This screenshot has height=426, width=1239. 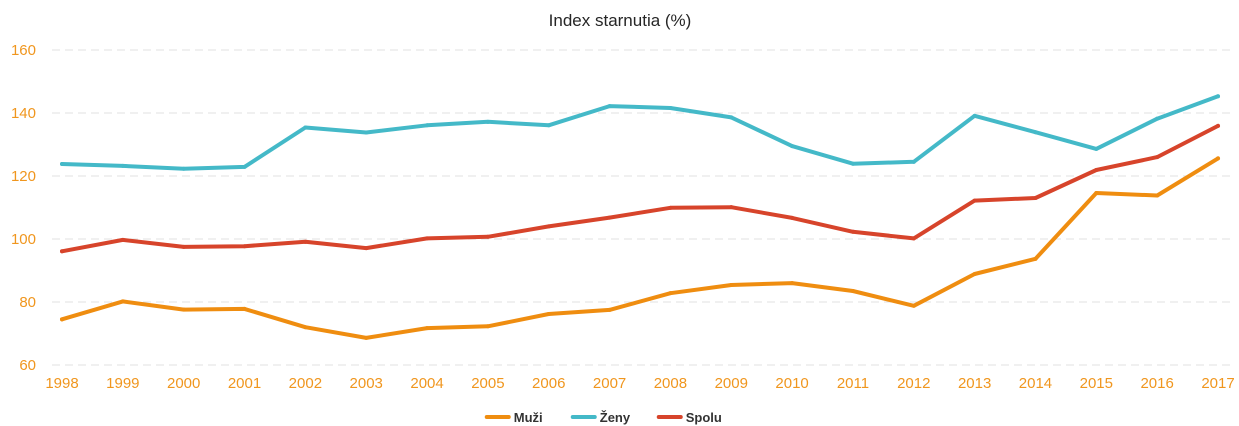 I want to click on y-tick-label: 120, so click(x=23, y=176).